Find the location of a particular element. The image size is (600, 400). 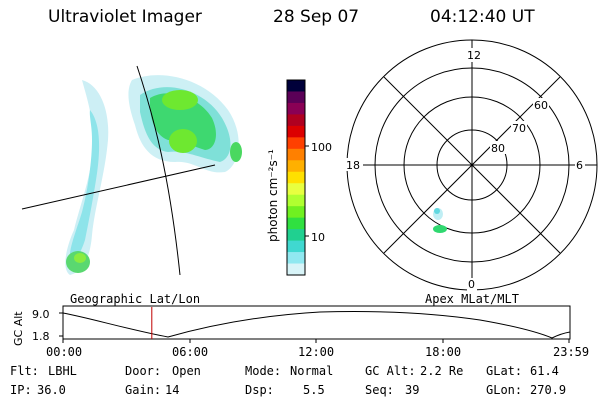

colorbar-tick-100: 100 is located at coordinates (321, 147).